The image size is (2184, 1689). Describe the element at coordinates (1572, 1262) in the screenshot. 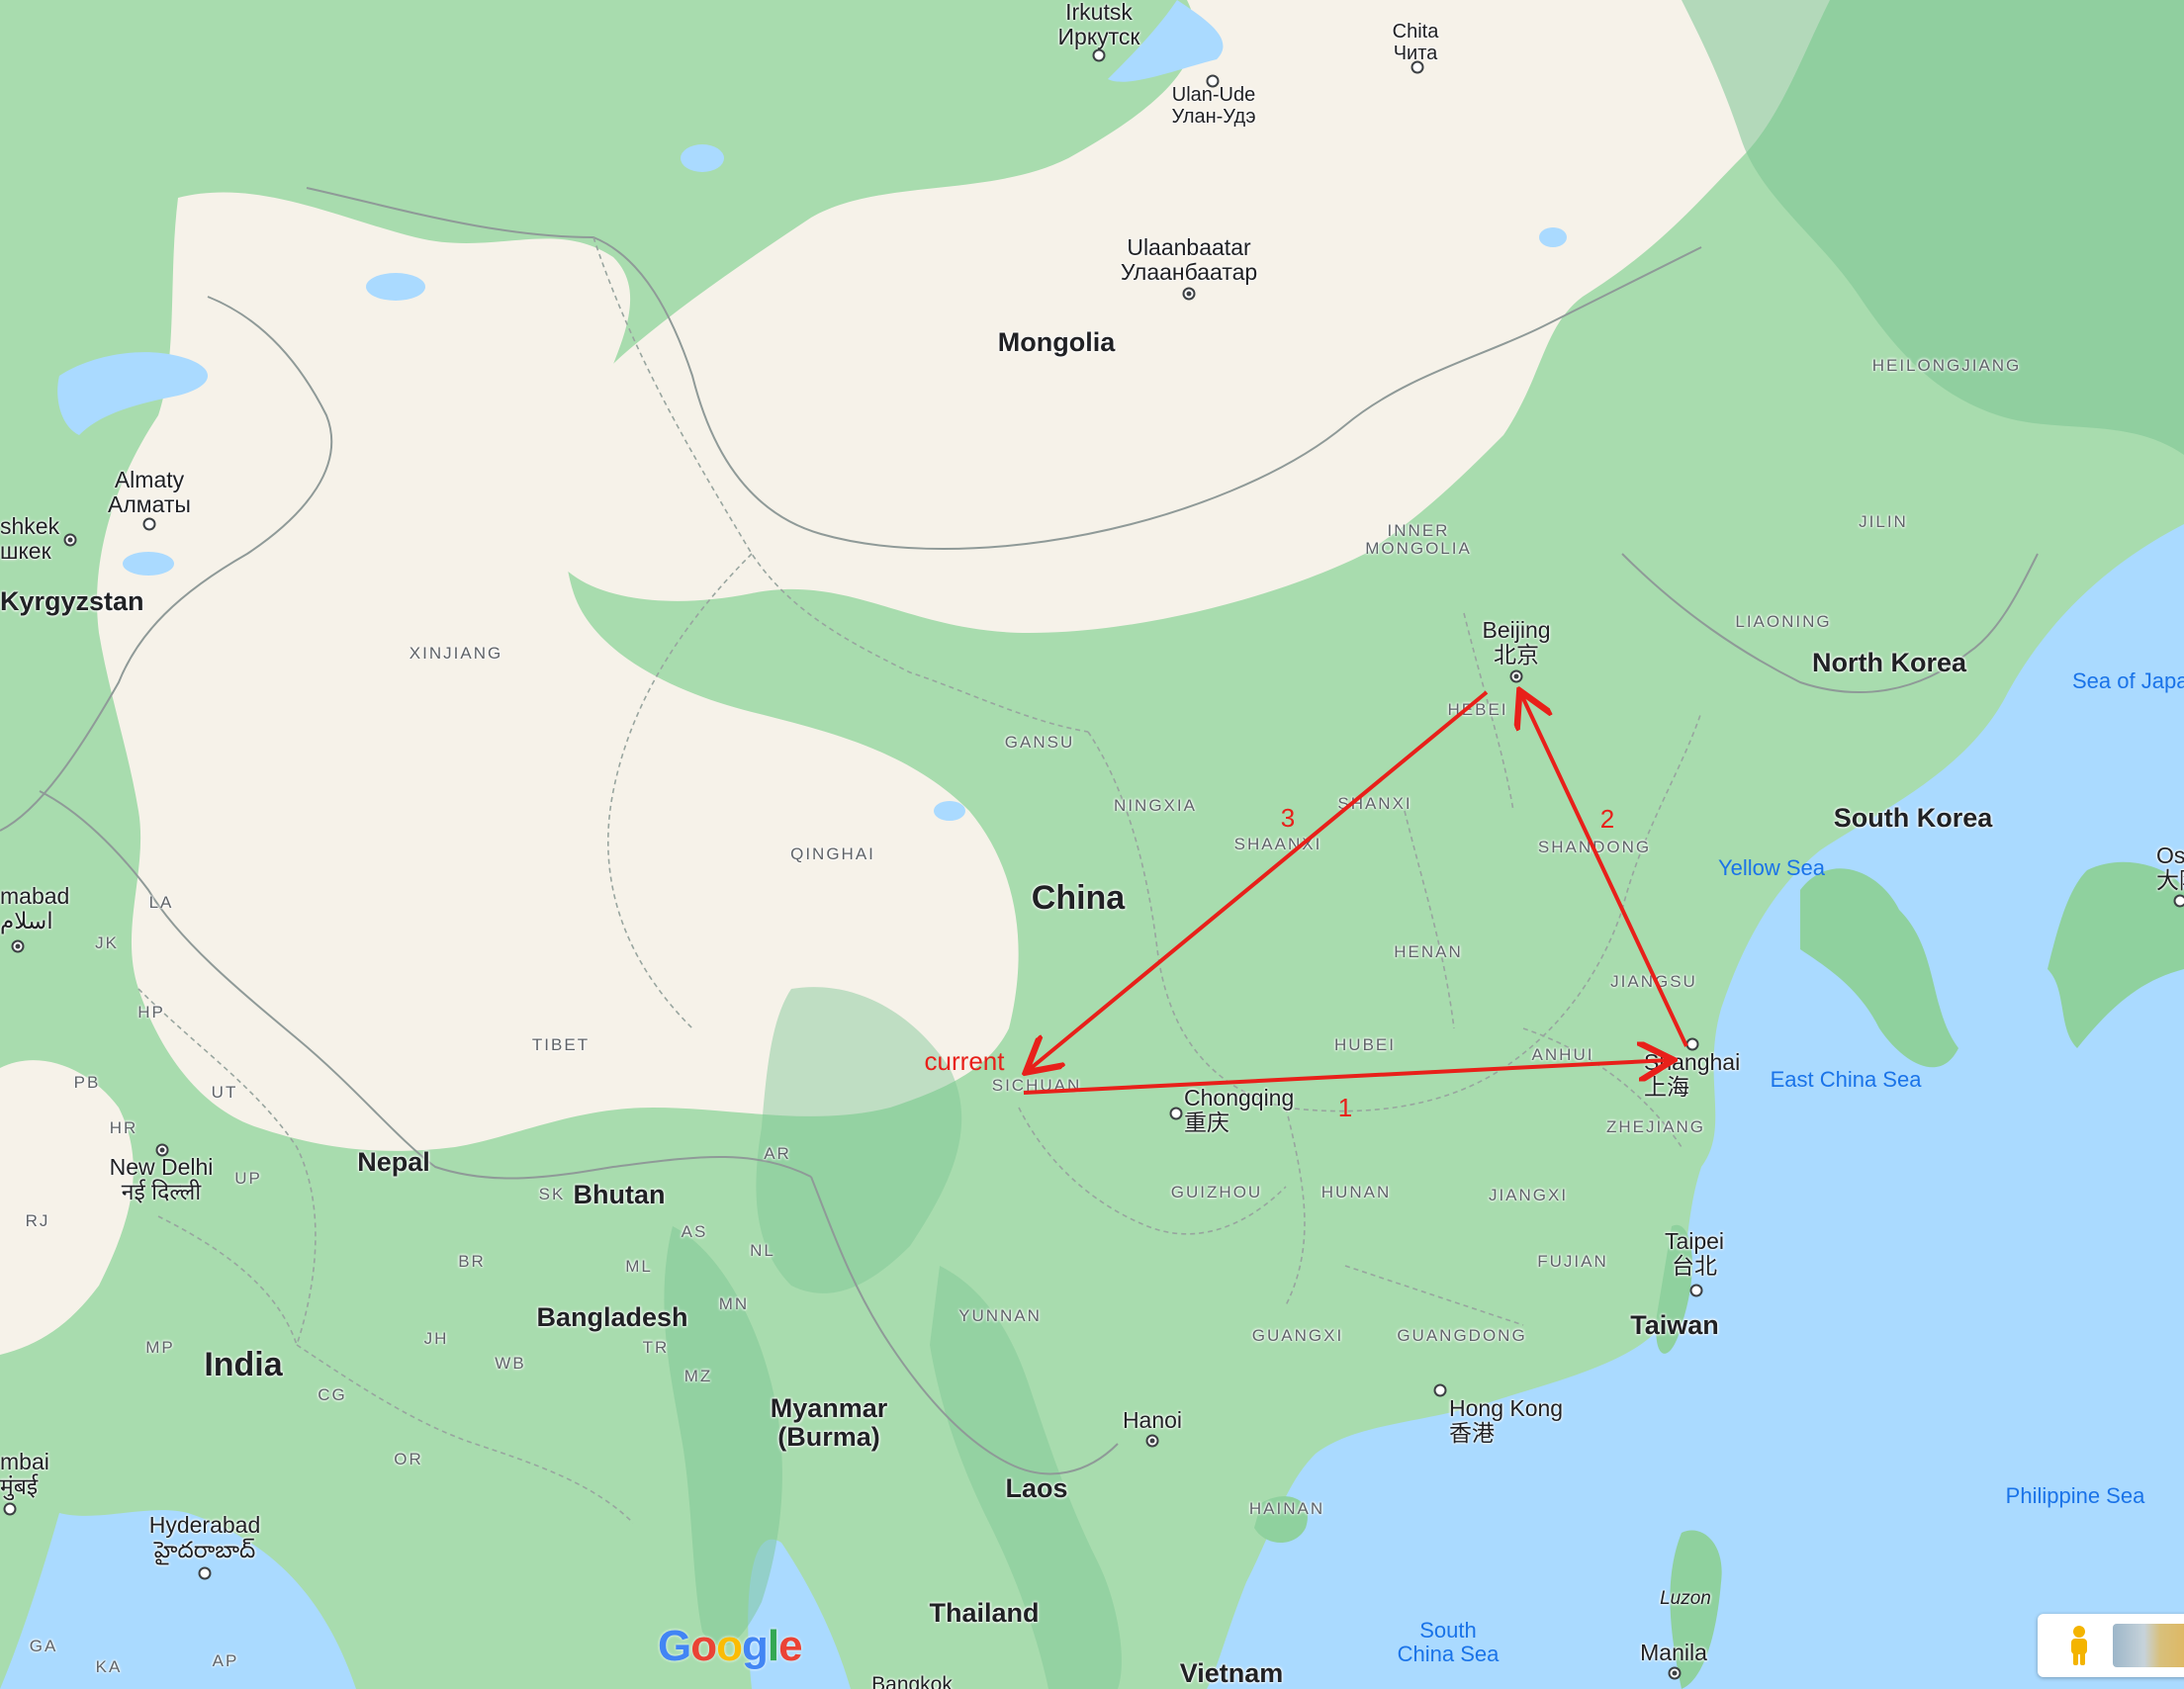

I see `region-label-fujian: FUJIAN` at that location.